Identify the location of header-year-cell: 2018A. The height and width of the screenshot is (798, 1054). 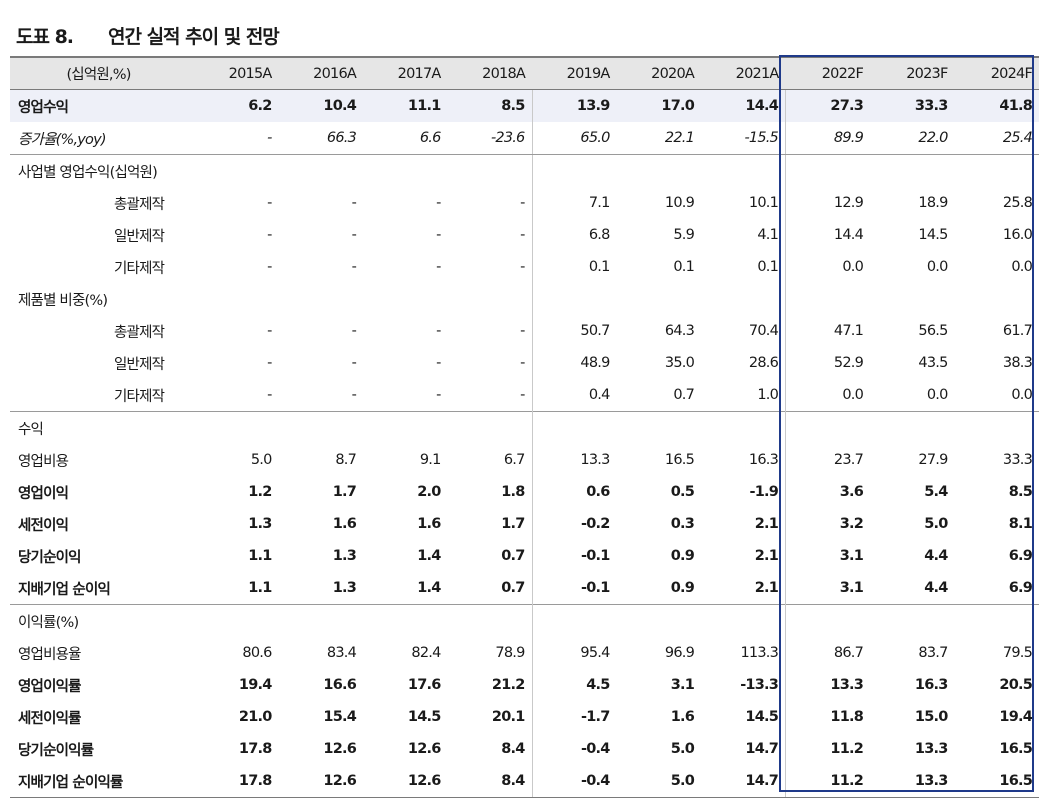
(489, 73).